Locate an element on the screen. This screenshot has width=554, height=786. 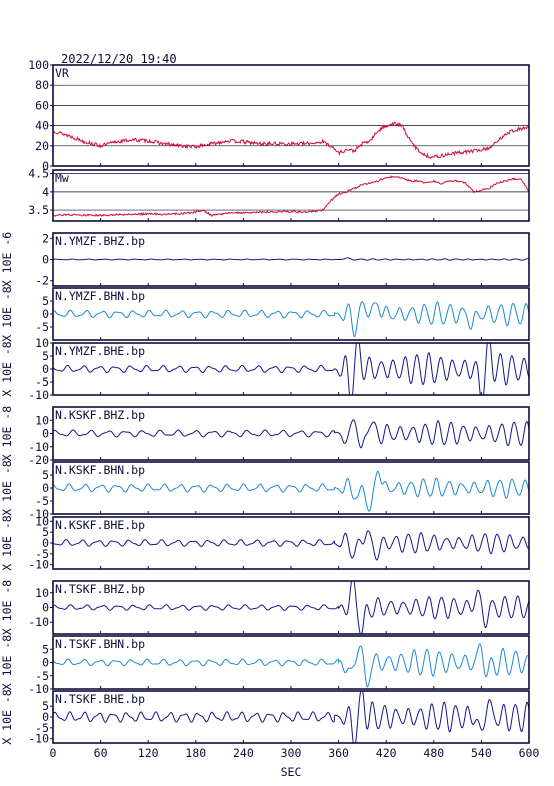
panel-n-ymzf-bhz-bp: -2 0 2 X 10E -6 N.YMZF.BHZ.bp is located at coordinates (265, 259).